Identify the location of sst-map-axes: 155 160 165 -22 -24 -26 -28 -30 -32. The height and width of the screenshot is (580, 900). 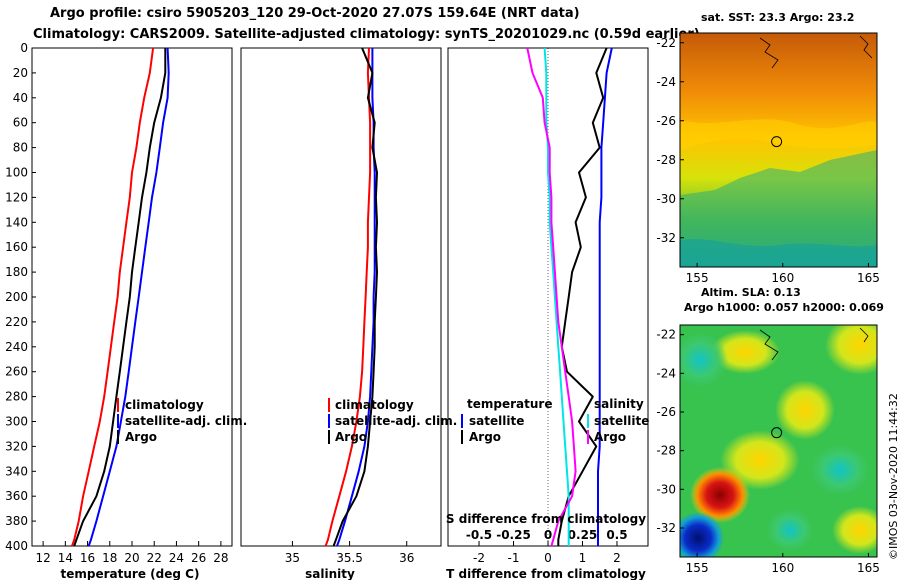
(767, 160).